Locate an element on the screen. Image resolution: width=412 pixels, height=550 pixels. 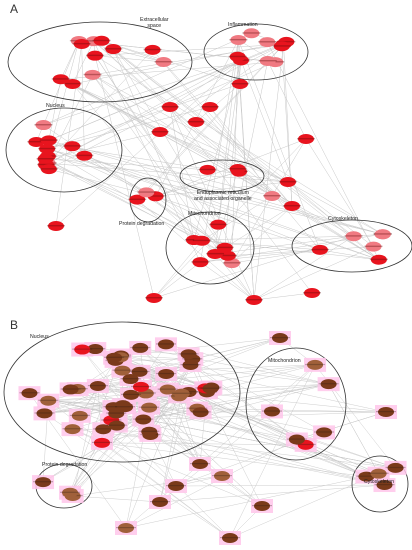
cluster-outline-extracellular is located at coordinates (100, 62).